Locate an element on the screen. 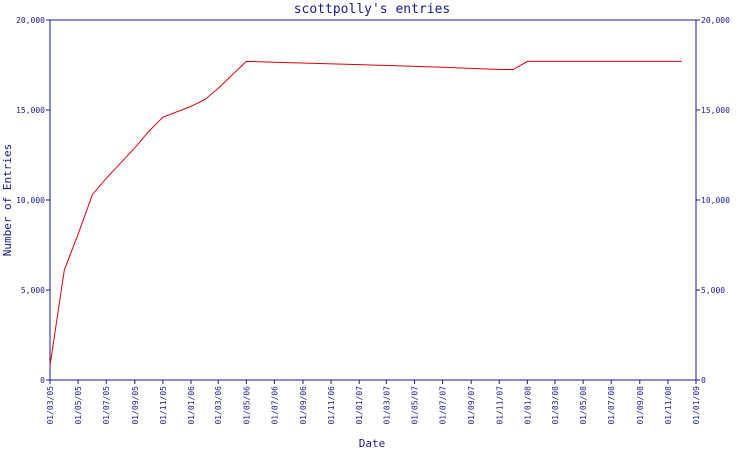 Image resolution: width=750 pixels, height=450 pixels. x-tick-label: 01/01/06 is located at coordinates (191, 405).